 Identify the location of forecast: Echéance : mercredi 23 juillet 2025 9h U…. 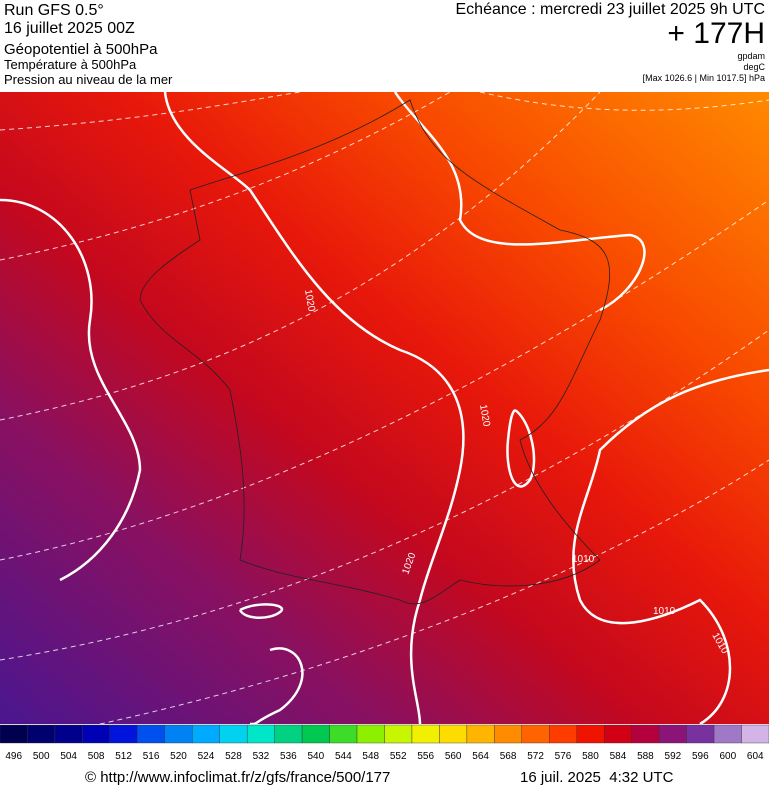
(611, 9).